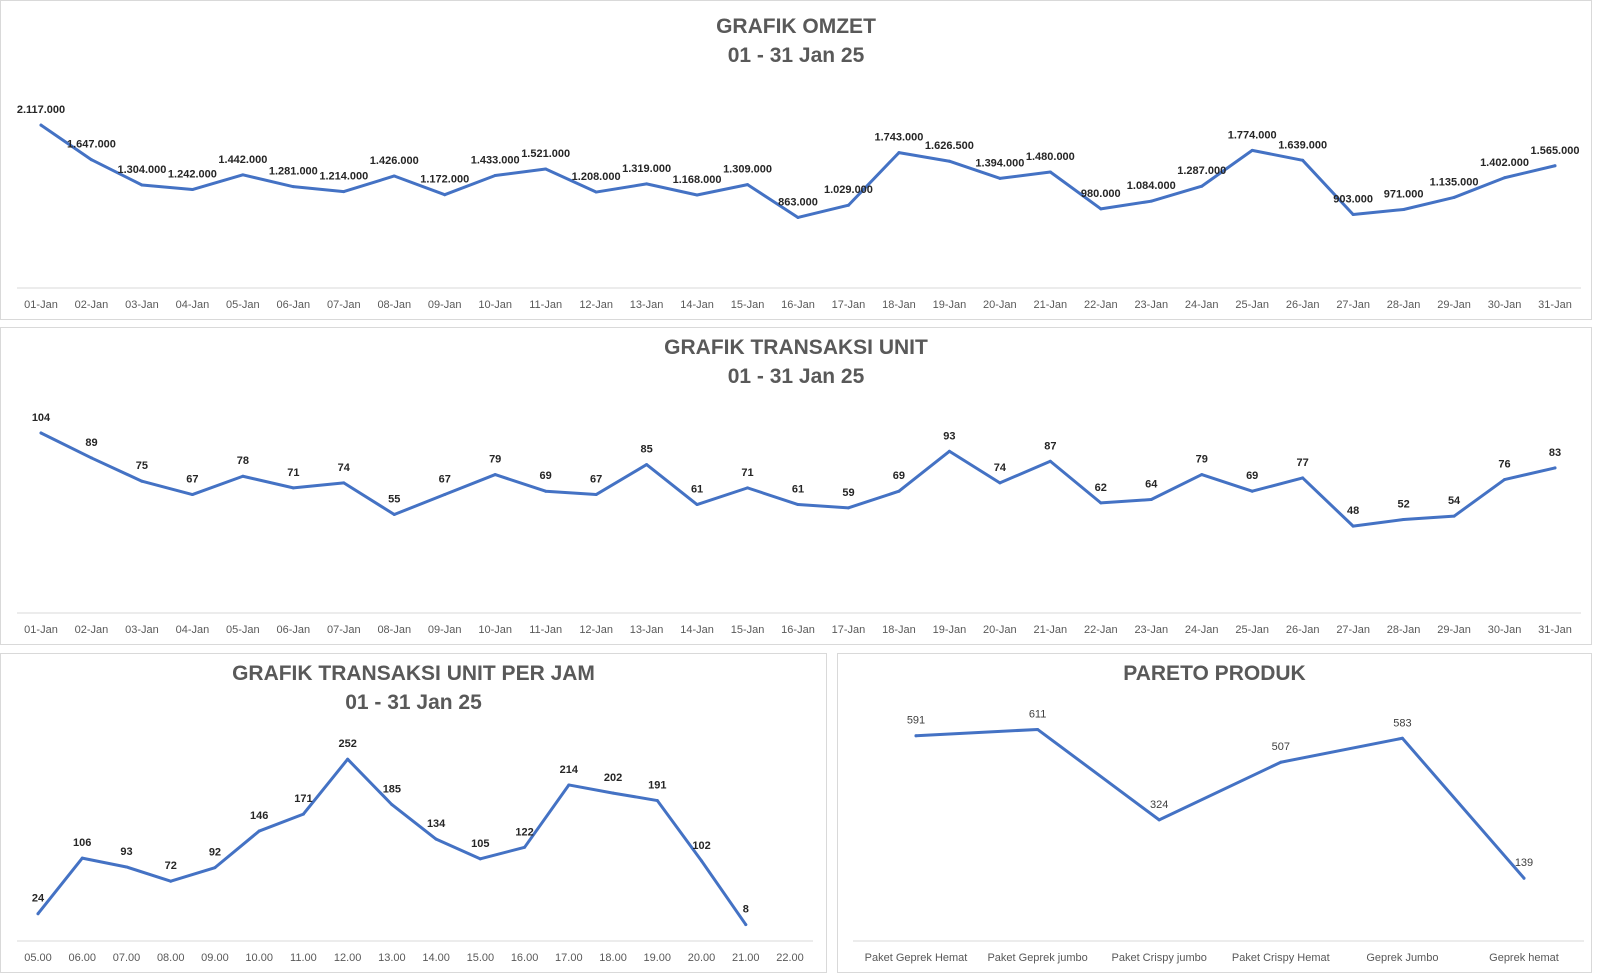 The image size is (1600, 974). What do you see at coordinates (1202, 305) in the screenshot?
I see `x-tick-label: 24-Jan` at bounding box center [1202, 305].